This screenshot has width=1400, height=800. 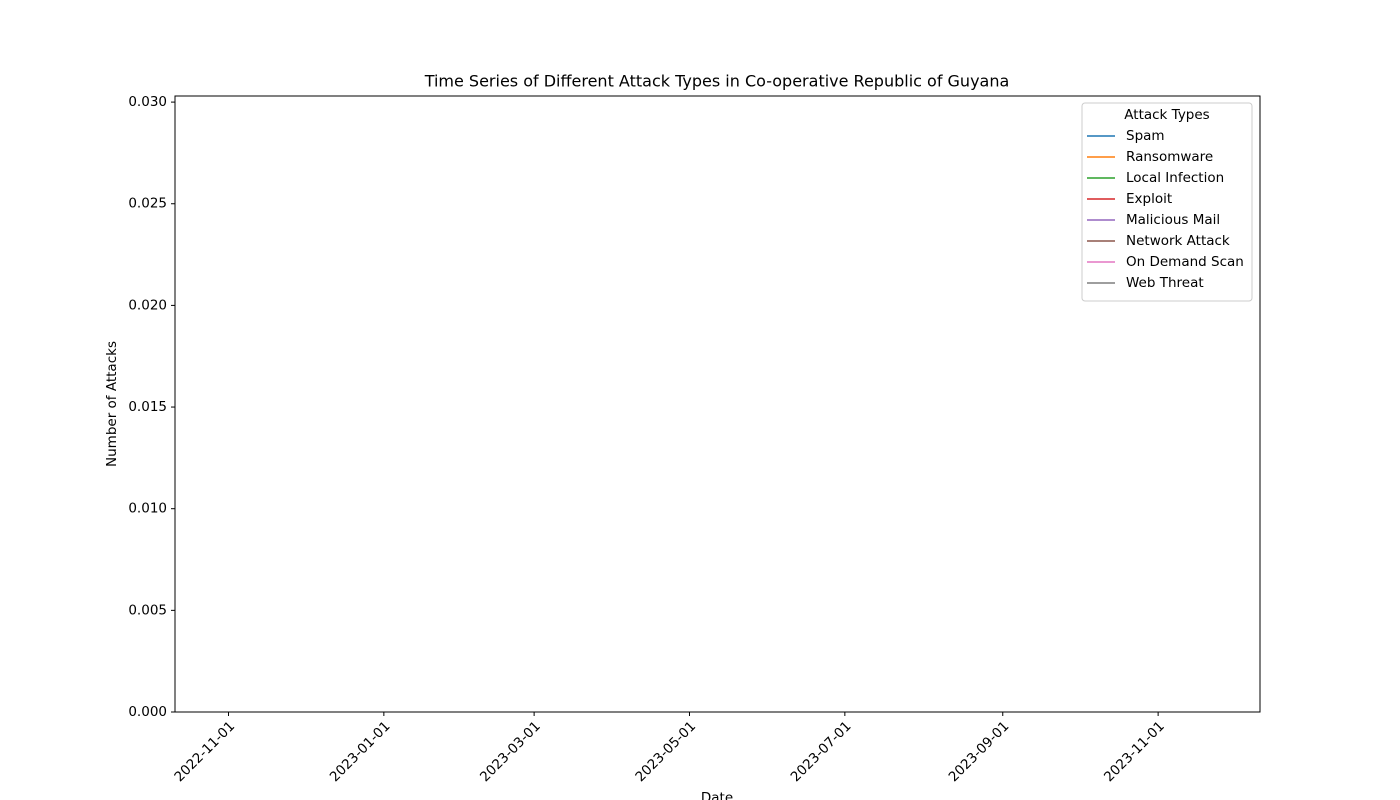 What do you see at coordinates (717, 795) in the screenshot?
I see `x-axis-label: Date` at bounding box center [717, 795].